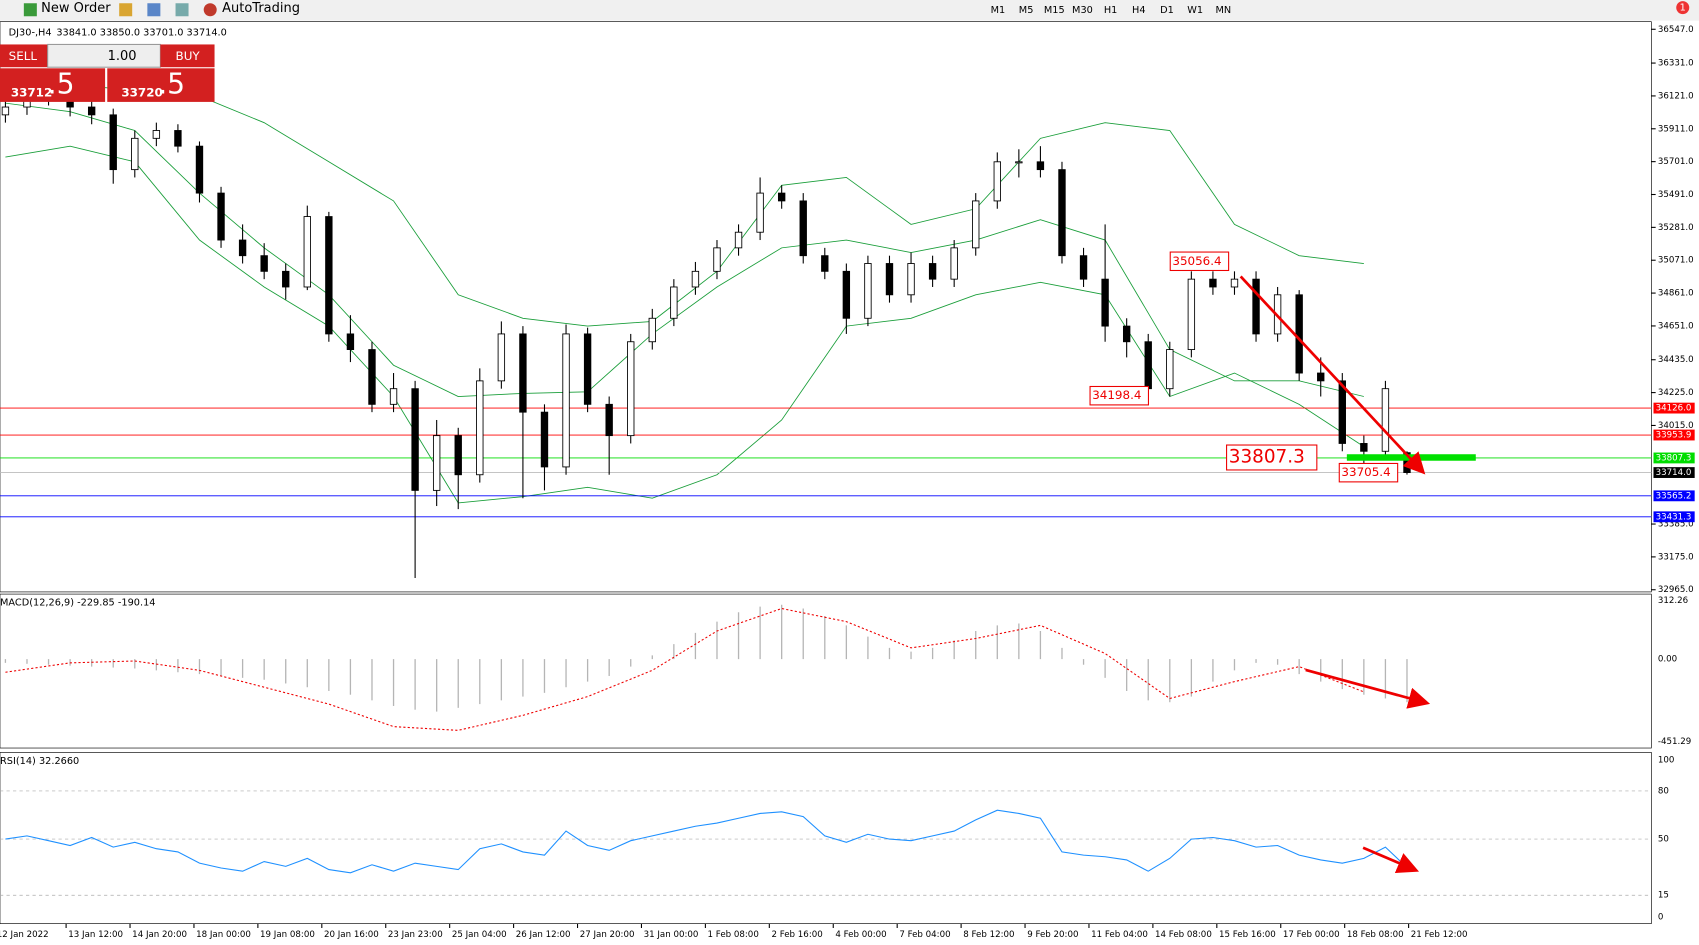 The width and height of the screenshot is (1699, 945). What do you see at coordinates (1026, 10) in the screenshot?
I see `timeframe-button: M5` at bounding box center [1026, 10].